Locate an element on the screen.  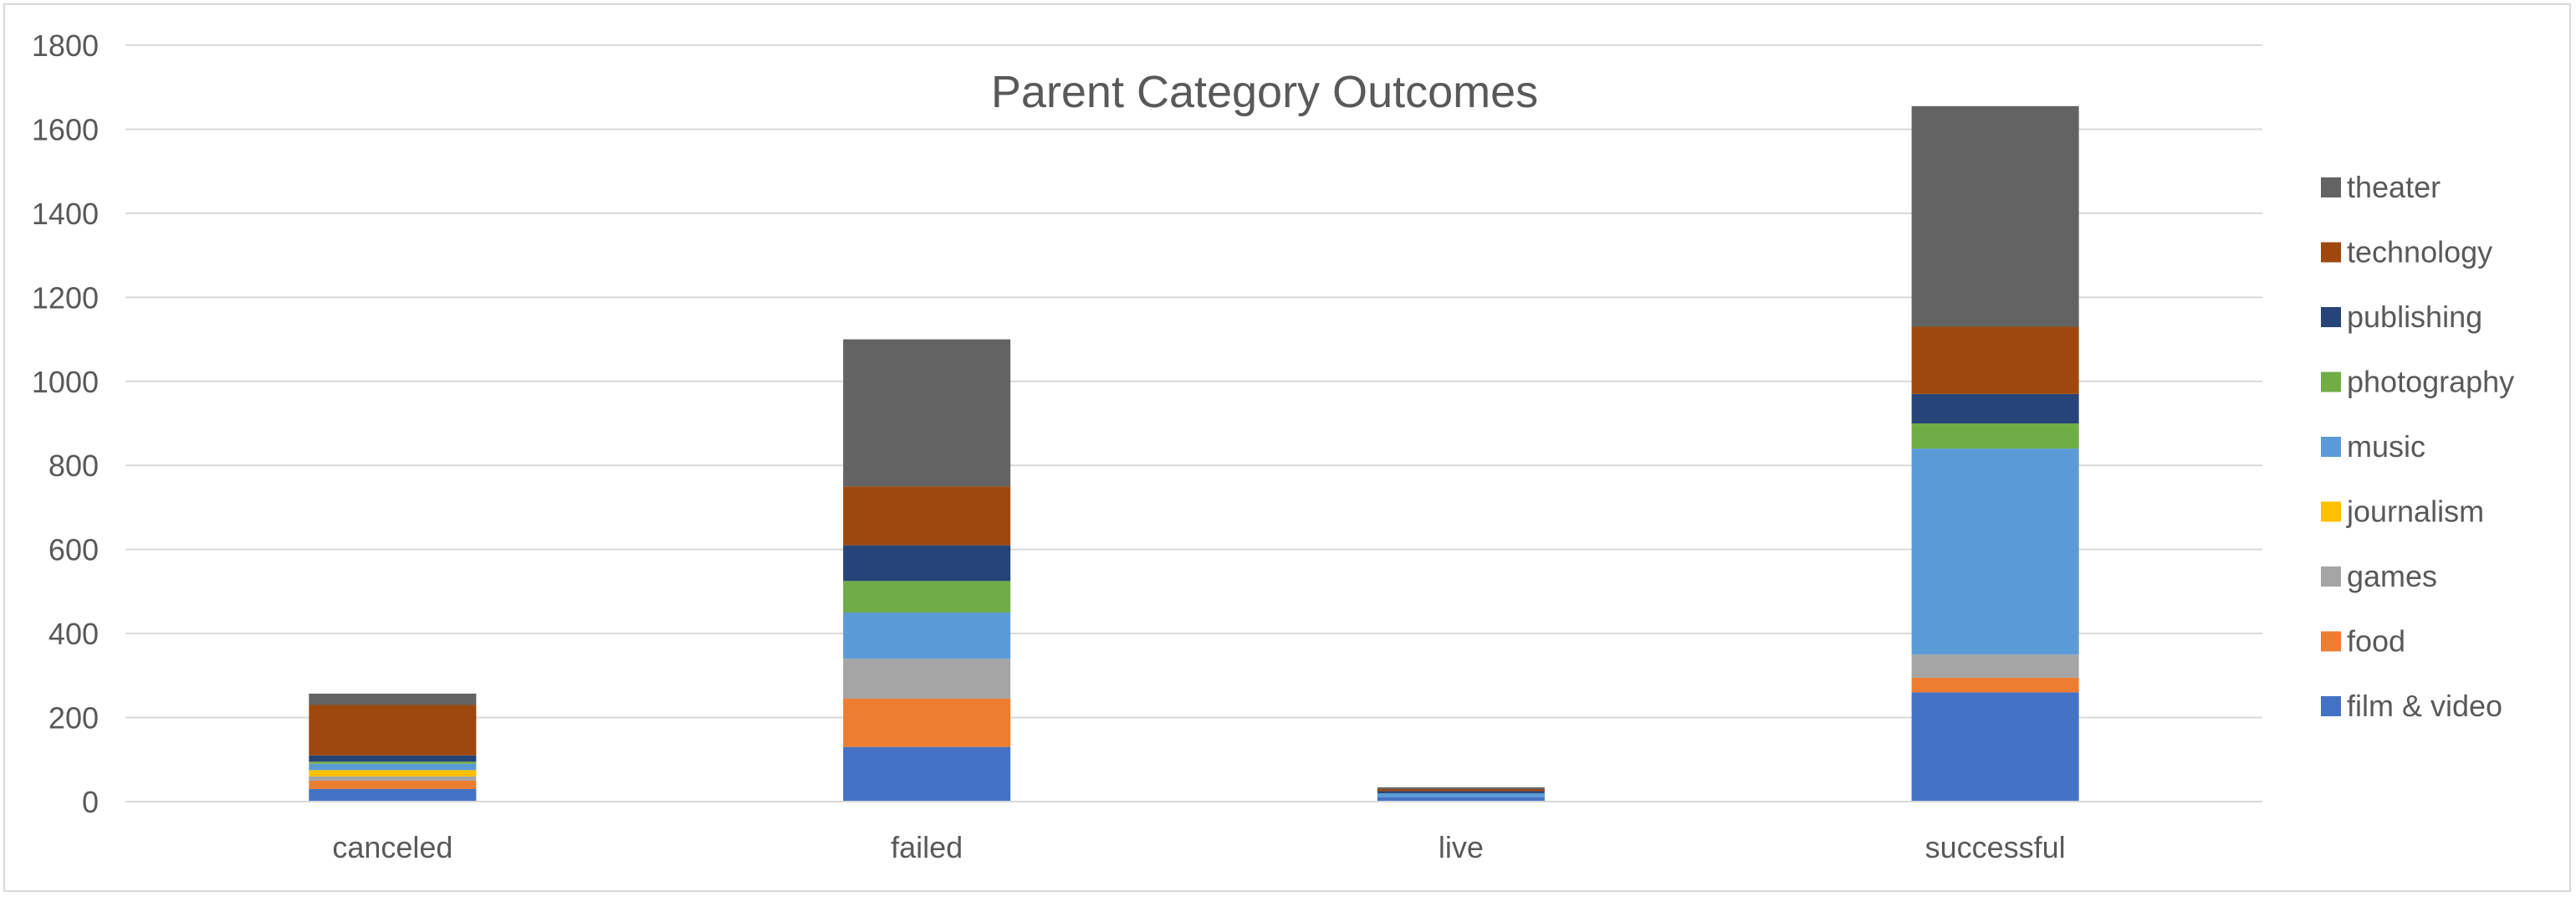
bar-segment-theater-live is located at coordinates (1461, 788).